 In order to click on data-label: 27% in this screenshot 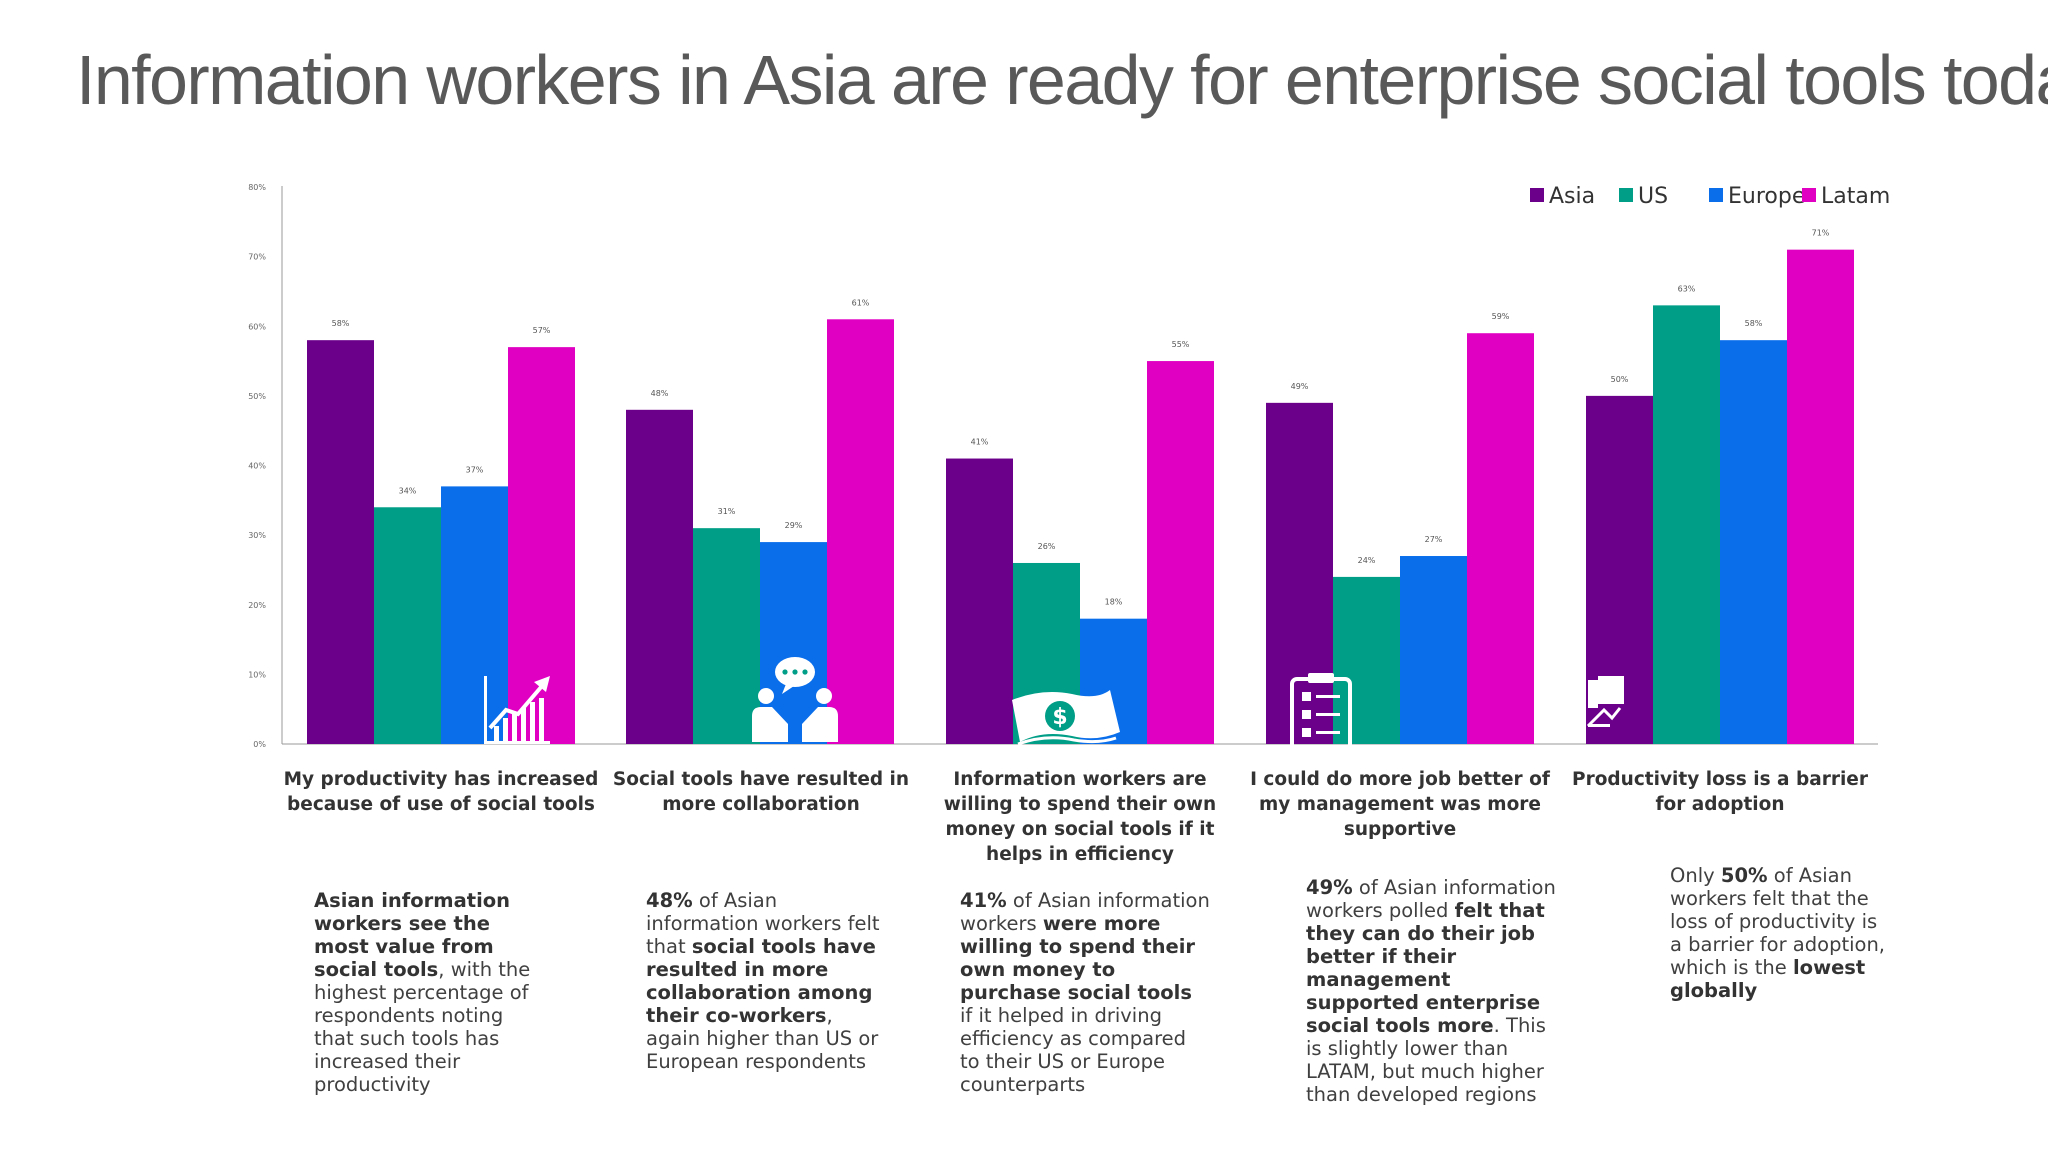, I will do `click(1434, 539)`.